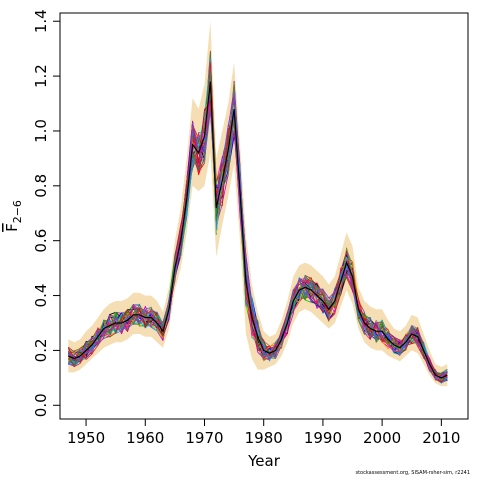 This screenshot has width=480, height=480. Describe the element at coordinates (41, 21) in the screenshot. I see `y-tick-label: 1.4` at that location.